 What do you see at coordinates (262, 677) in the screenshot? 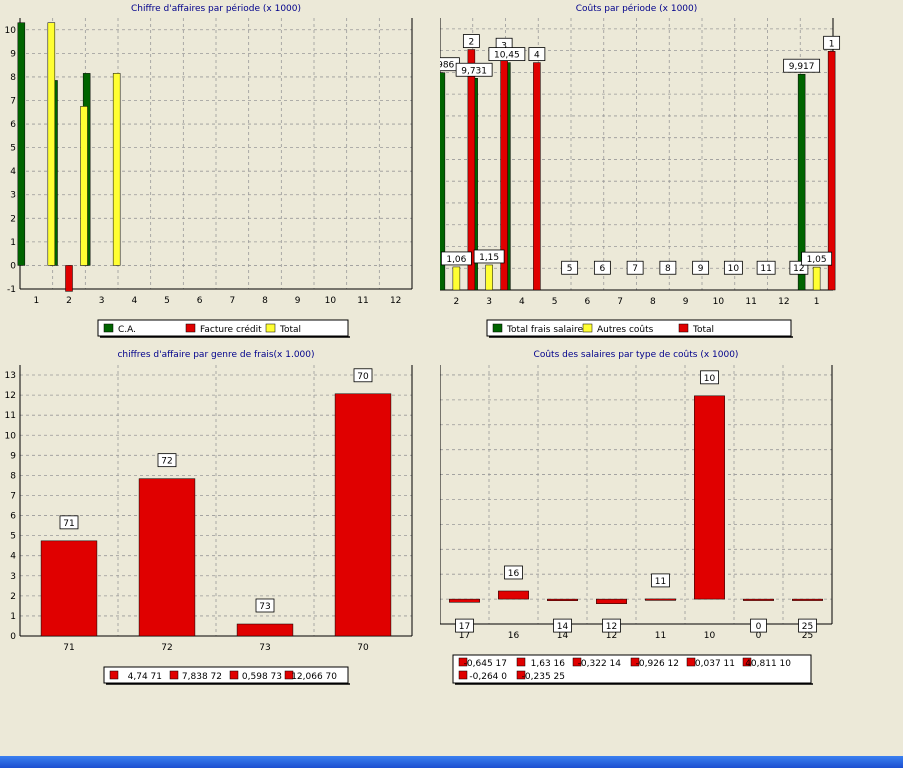
I see `legend-label: 0,598 73` at bounding box center [262, 677].